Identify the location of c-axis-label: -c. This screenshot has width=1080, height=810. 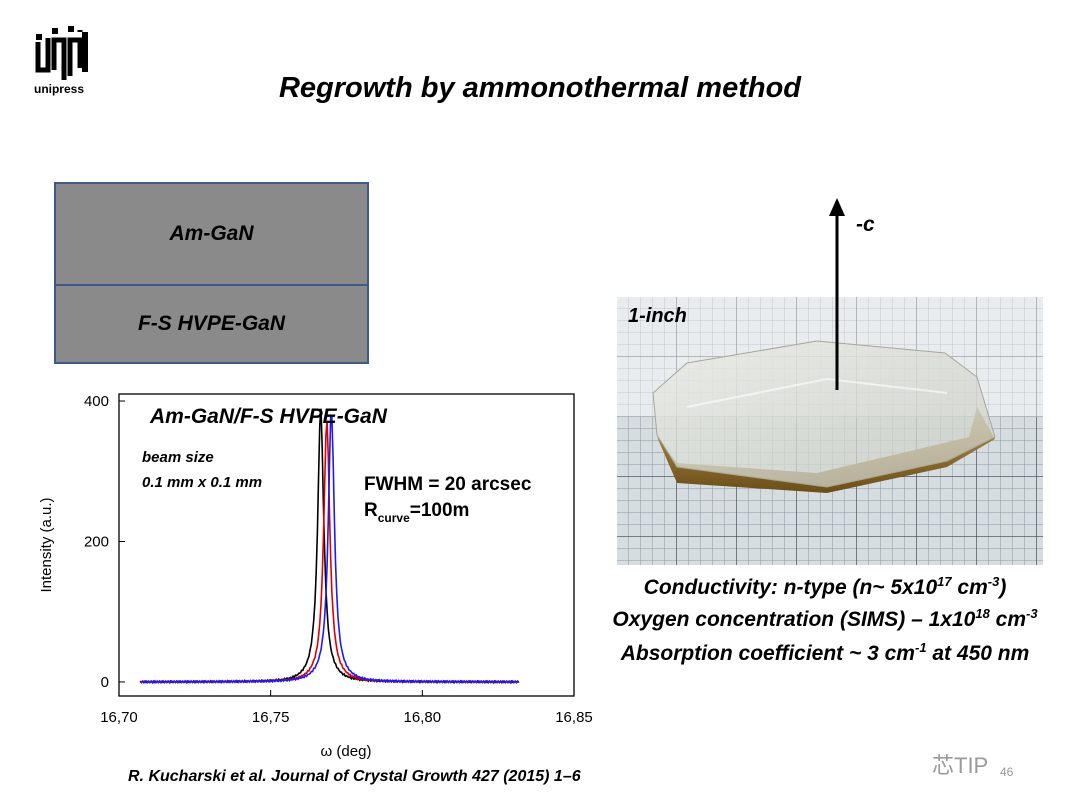
(865, 224).